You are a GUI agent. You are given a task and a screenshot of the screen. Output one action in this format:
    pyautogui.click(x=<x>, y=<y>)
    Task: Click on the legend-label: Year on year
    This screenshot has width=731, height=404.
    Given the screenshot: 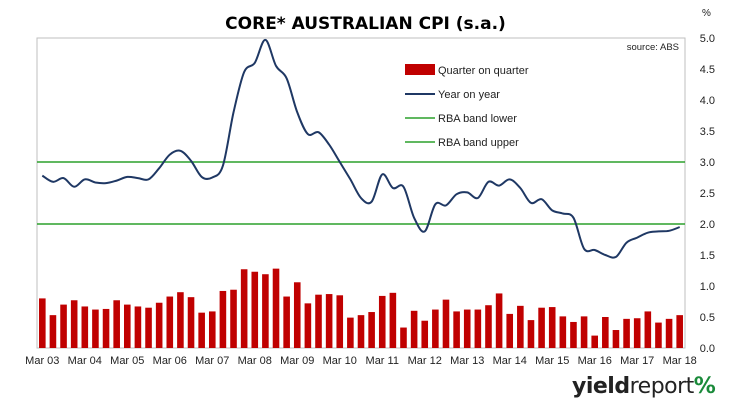 What is the action you would take?
    pyautogui.click(x=469, y=95)
    